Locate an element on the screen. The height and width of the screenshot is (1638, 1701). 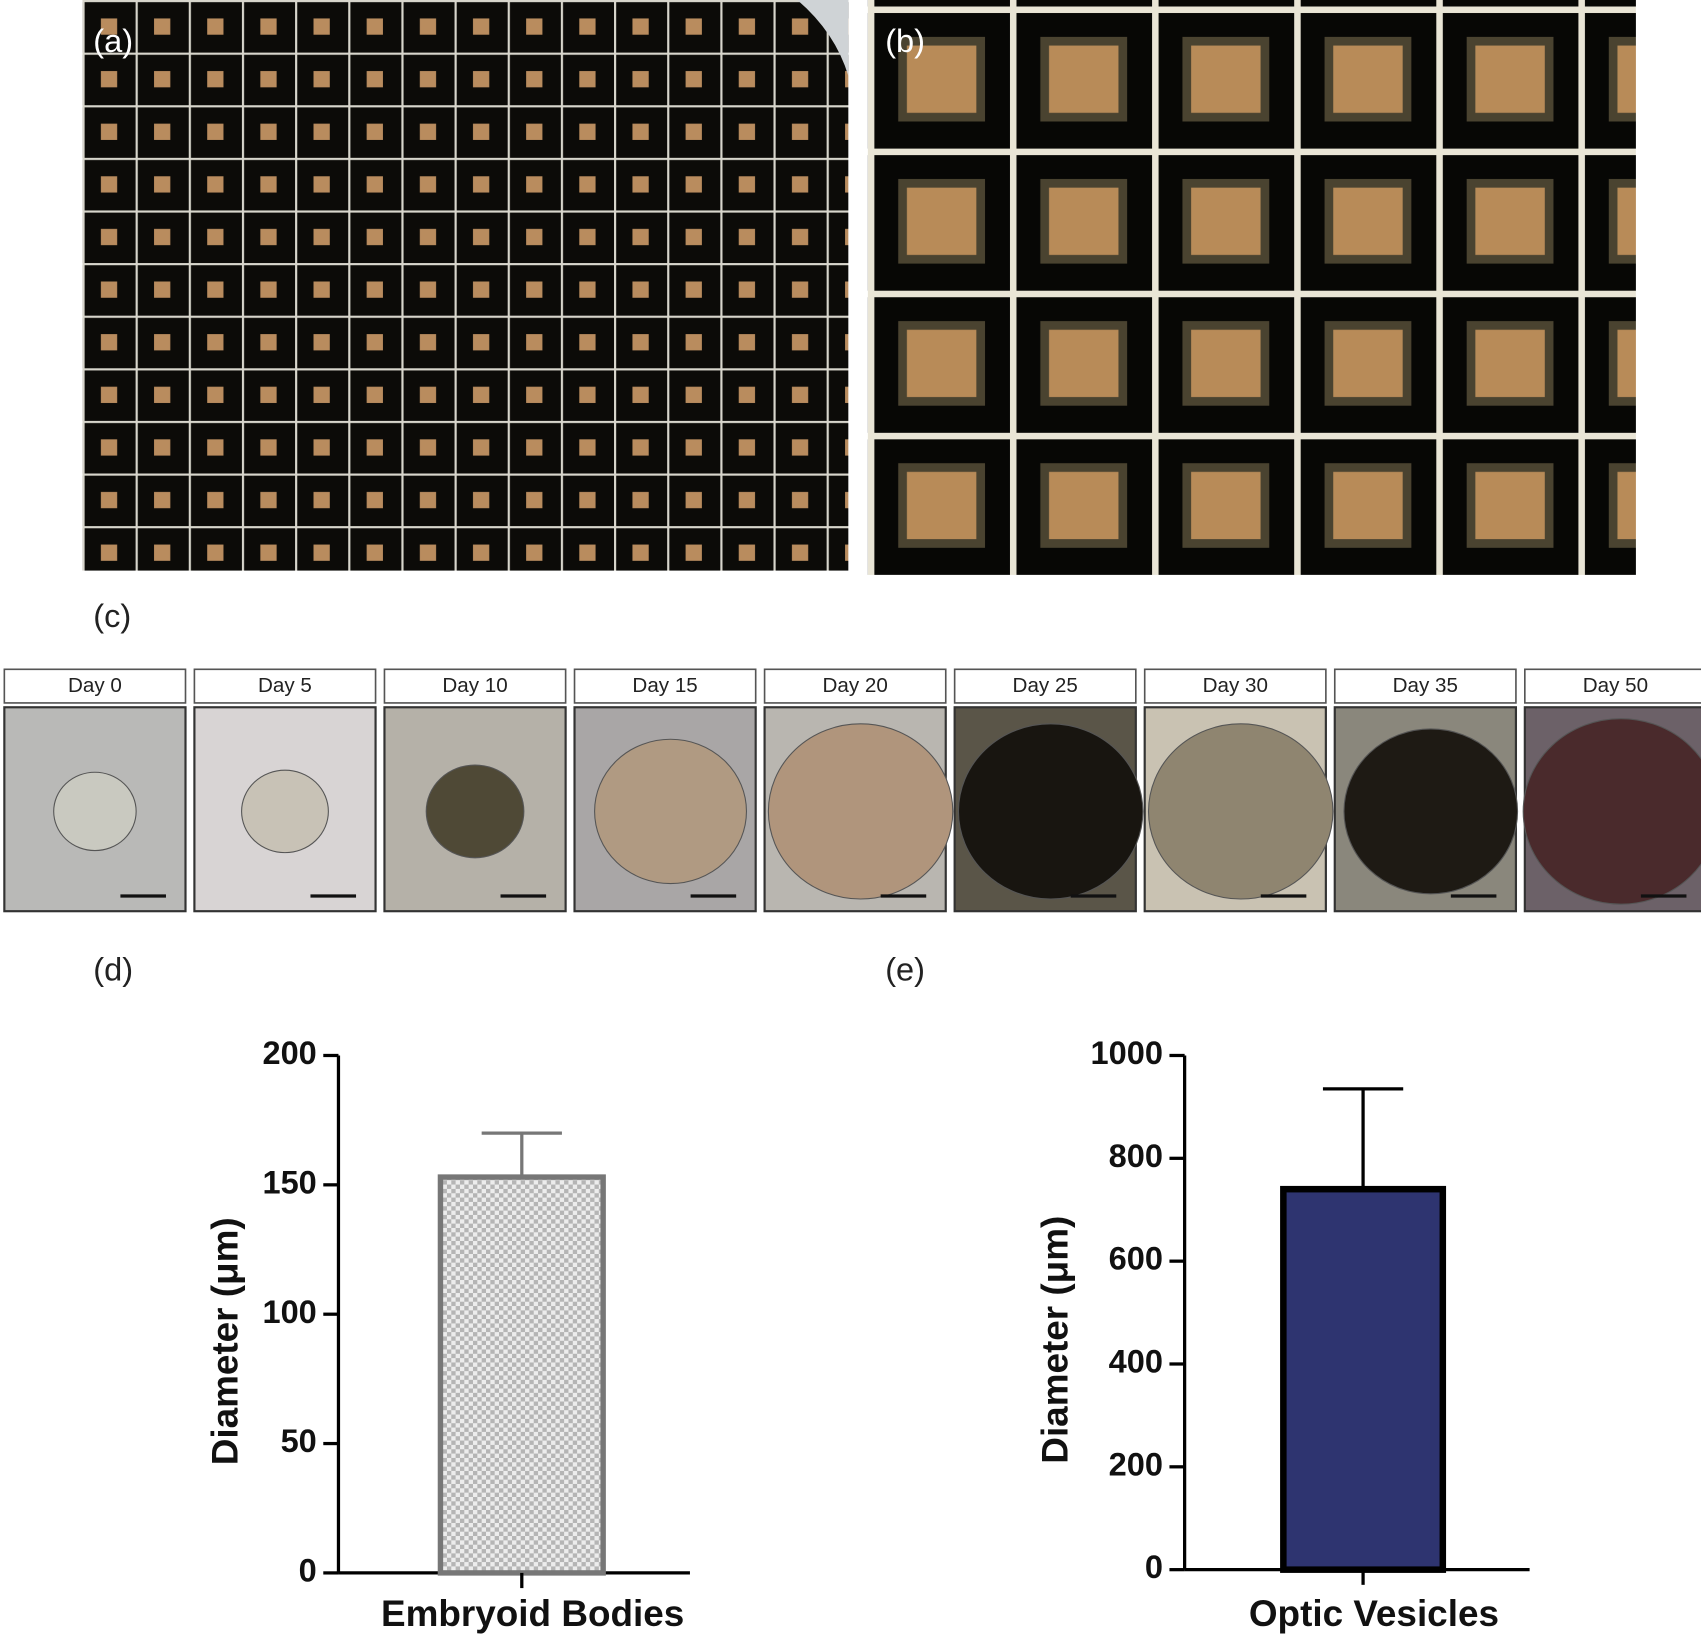
day-label: Day 5 is located at coordinates (285, 685).